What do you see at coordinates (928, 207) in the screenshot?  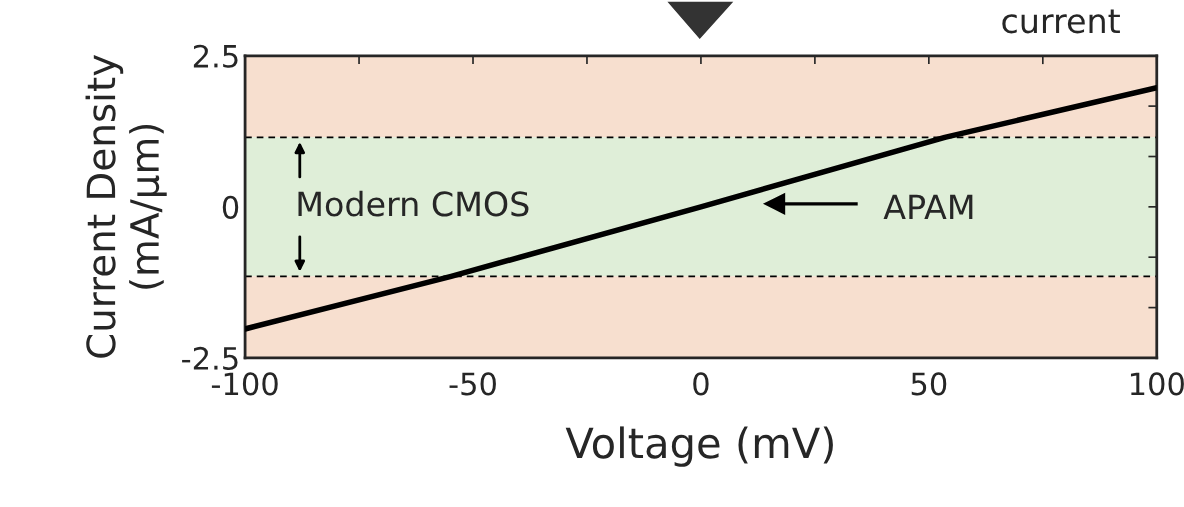 I see `annotation: APAM` at bounding box center [928, 207].